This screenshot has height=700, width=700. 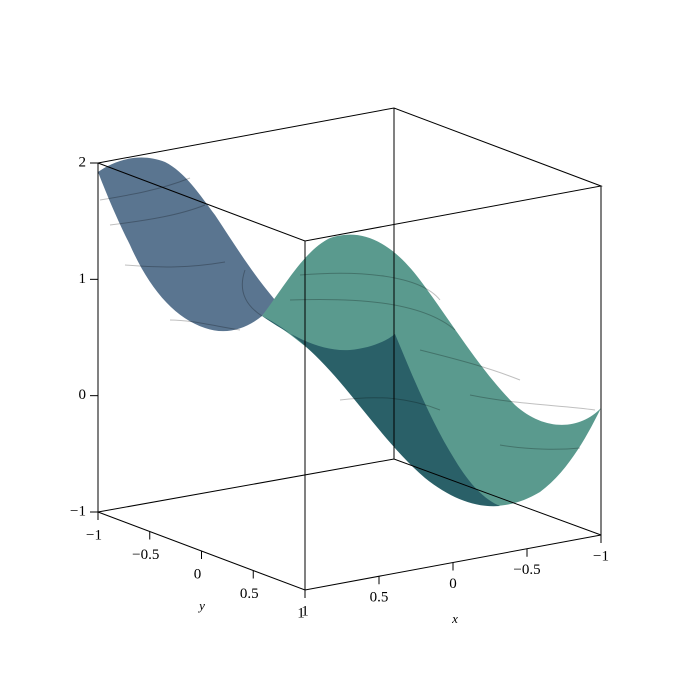 I want to click on z-tick-label: 0, so click(x=83, y=395).